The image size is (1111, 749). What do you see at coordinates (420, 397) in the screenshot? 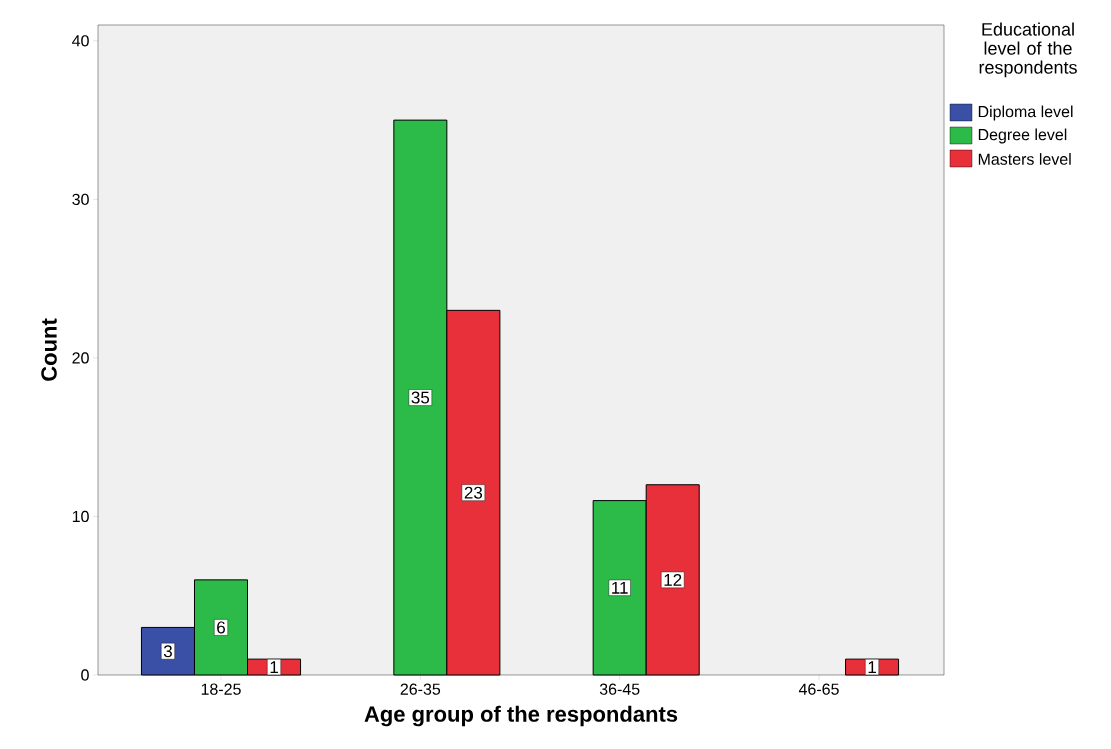
I see `data-label: 35` at bounding box center [420, 397].